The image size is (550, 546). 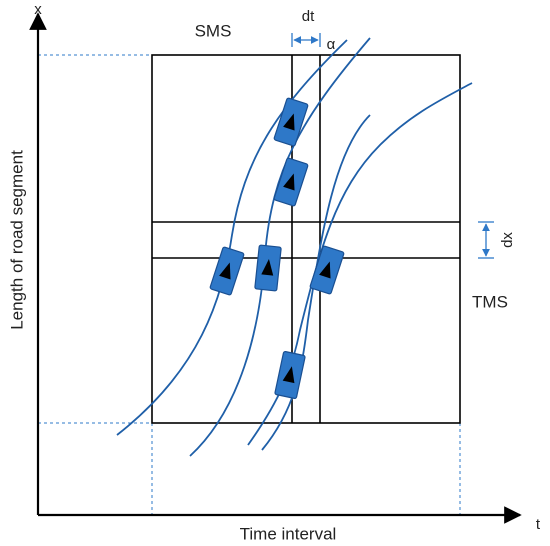 I want to click on x-axis-label: Time interval, so click(x=288, y=533).